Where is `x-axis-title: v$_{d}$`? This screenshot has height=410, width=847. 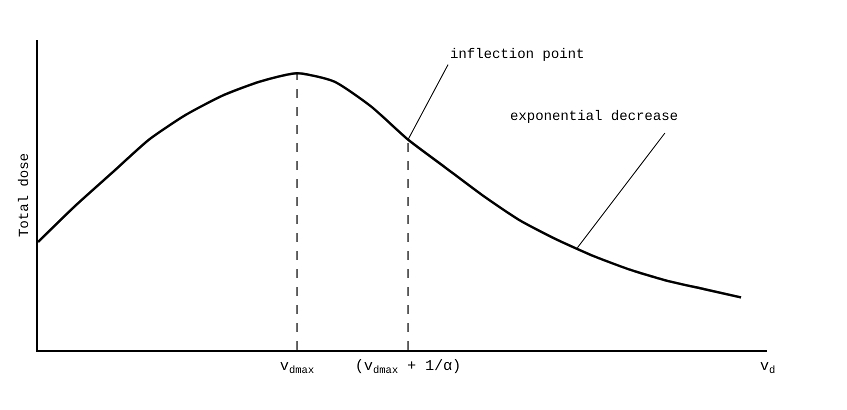
x-axis-title: v$_{d}$ is located at coordinates (768, 368).